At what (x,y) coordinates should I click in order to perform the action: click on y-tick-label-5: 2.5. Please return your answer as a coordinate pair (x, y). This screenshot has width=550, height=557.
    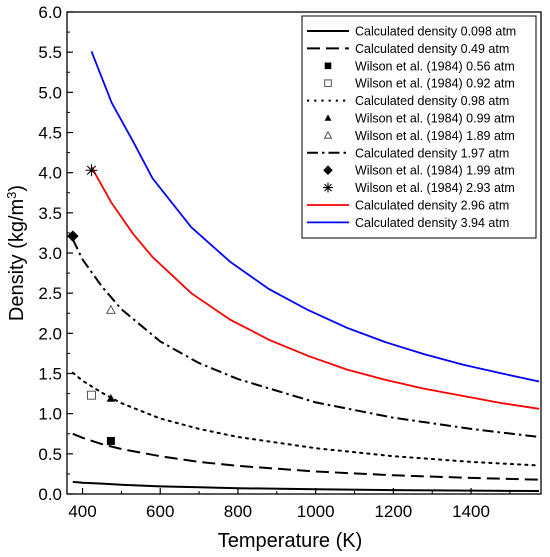
    Looking at the image, I should click on (50, 293).